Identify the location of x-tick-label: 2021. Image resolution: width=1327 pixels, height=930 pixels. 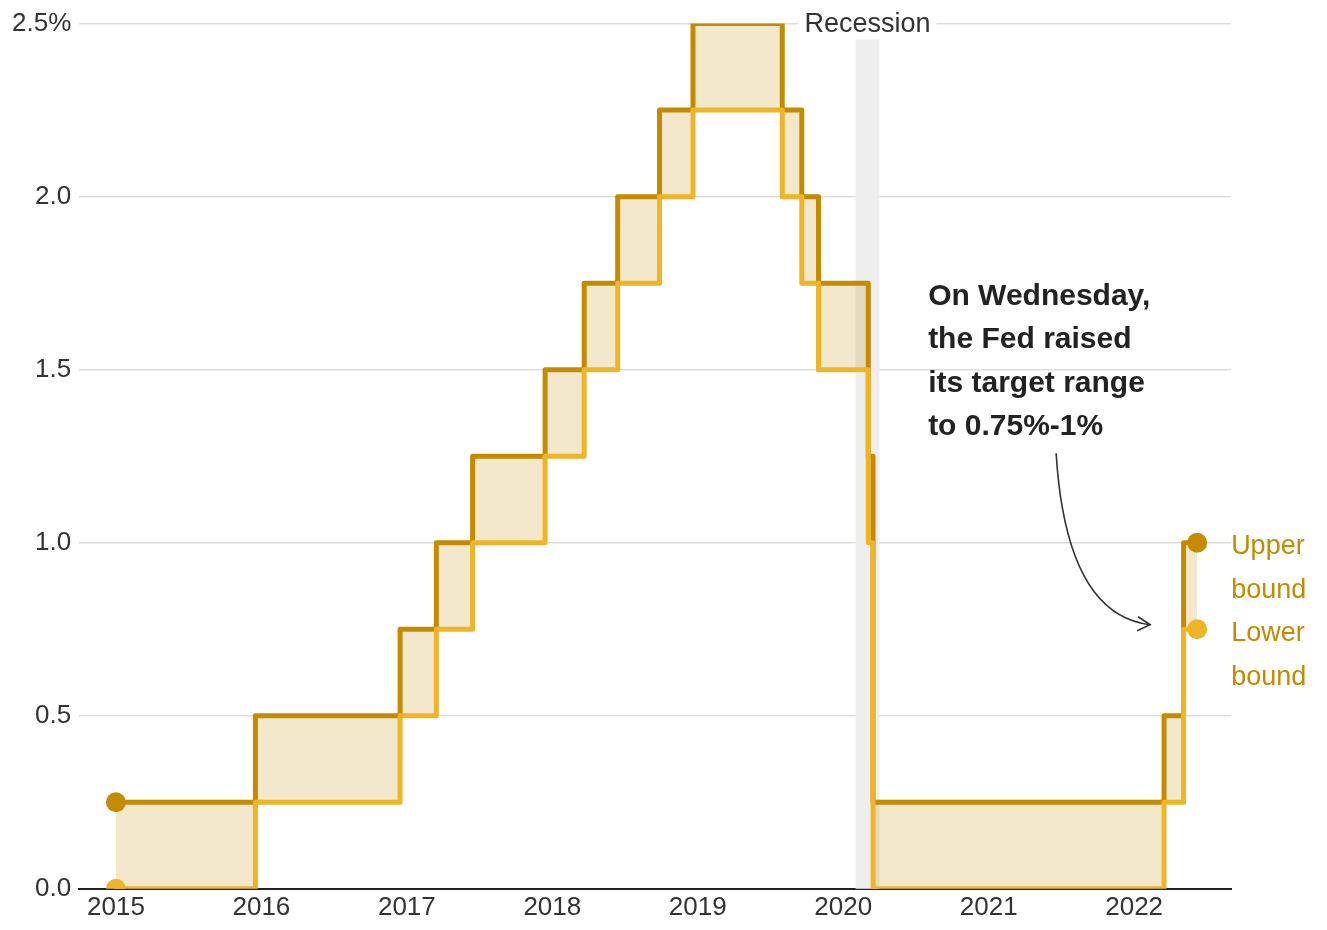
(988, 905).